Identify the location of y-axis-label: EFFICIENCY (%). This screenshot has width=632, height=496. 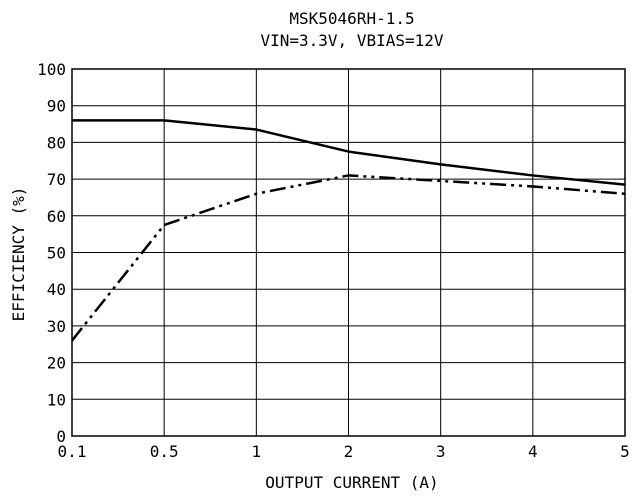
(18, 254).